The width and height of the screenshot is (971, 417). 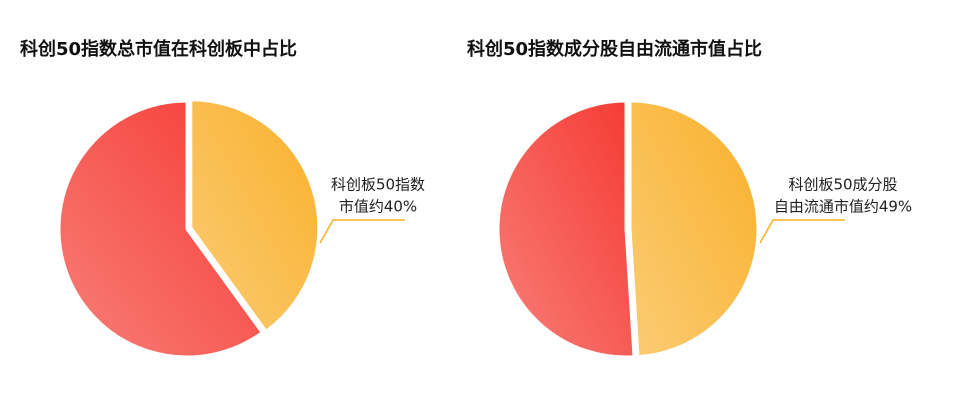 I want to click on value-label: 科创板50成分股, so click(x=842, y=185).